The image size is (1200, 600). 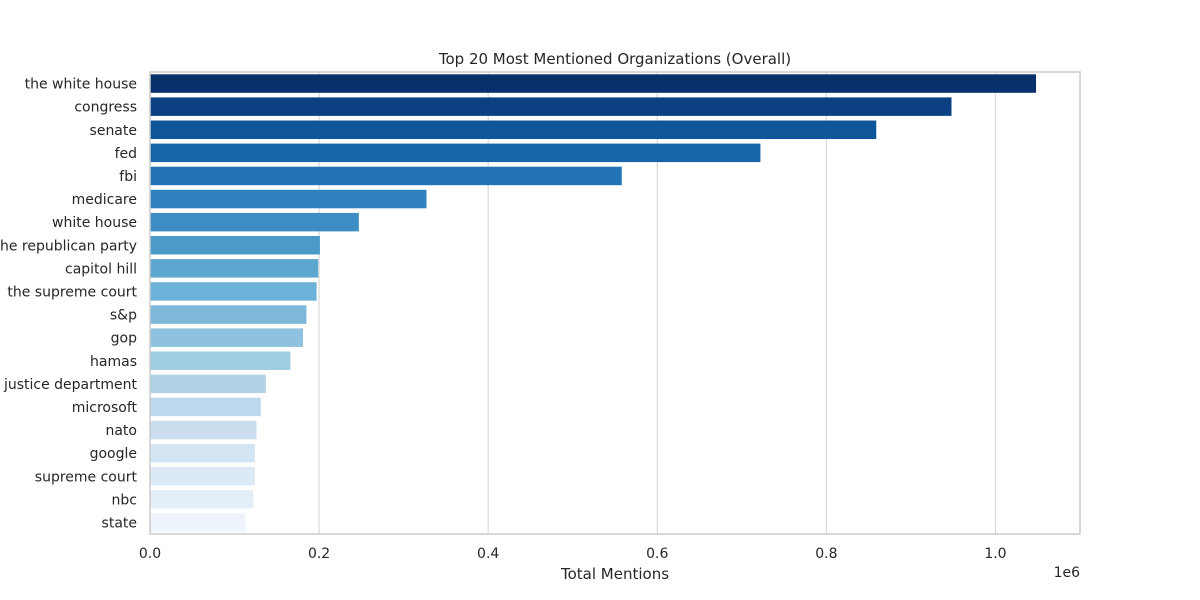 I want to click on x-tick-labels: 0.0 0.2 0.4 0.6 0.8 1.0, so click(x=573, y=554).